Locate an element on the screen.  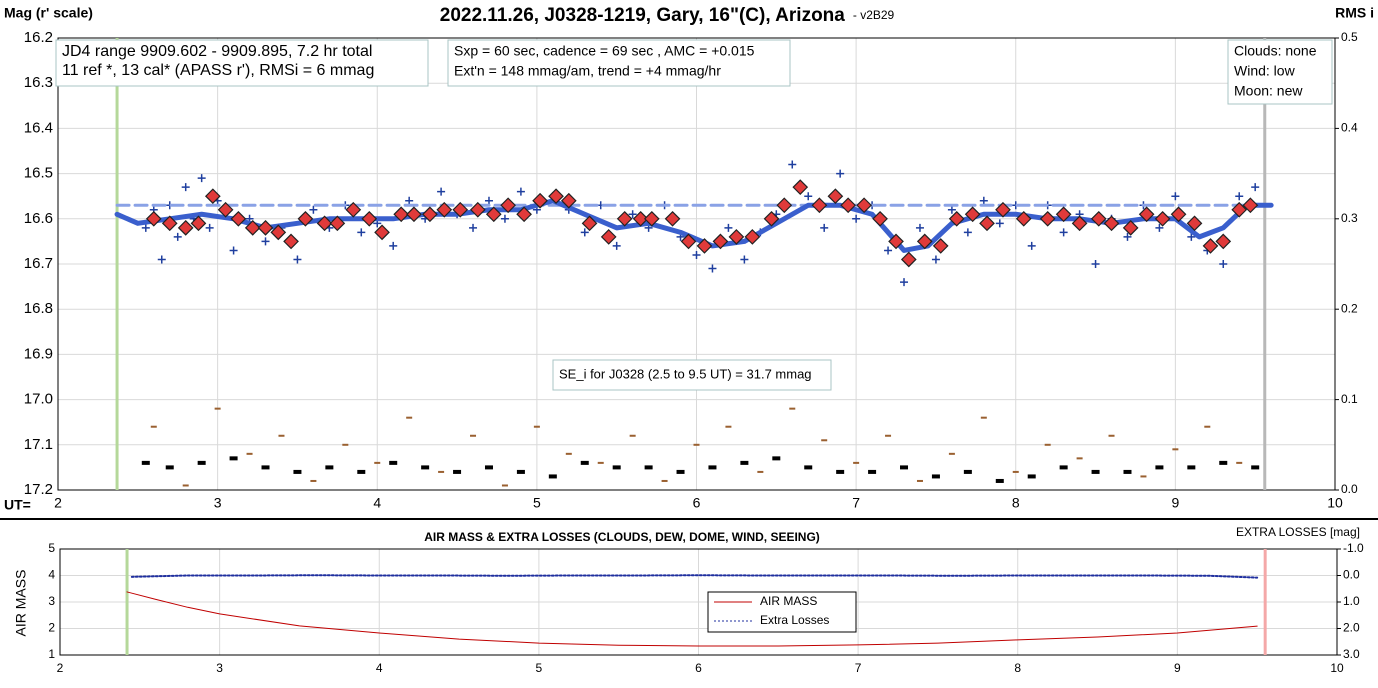
y-axis-label: Mag (r' scale) is located at coordinates (48, 13).